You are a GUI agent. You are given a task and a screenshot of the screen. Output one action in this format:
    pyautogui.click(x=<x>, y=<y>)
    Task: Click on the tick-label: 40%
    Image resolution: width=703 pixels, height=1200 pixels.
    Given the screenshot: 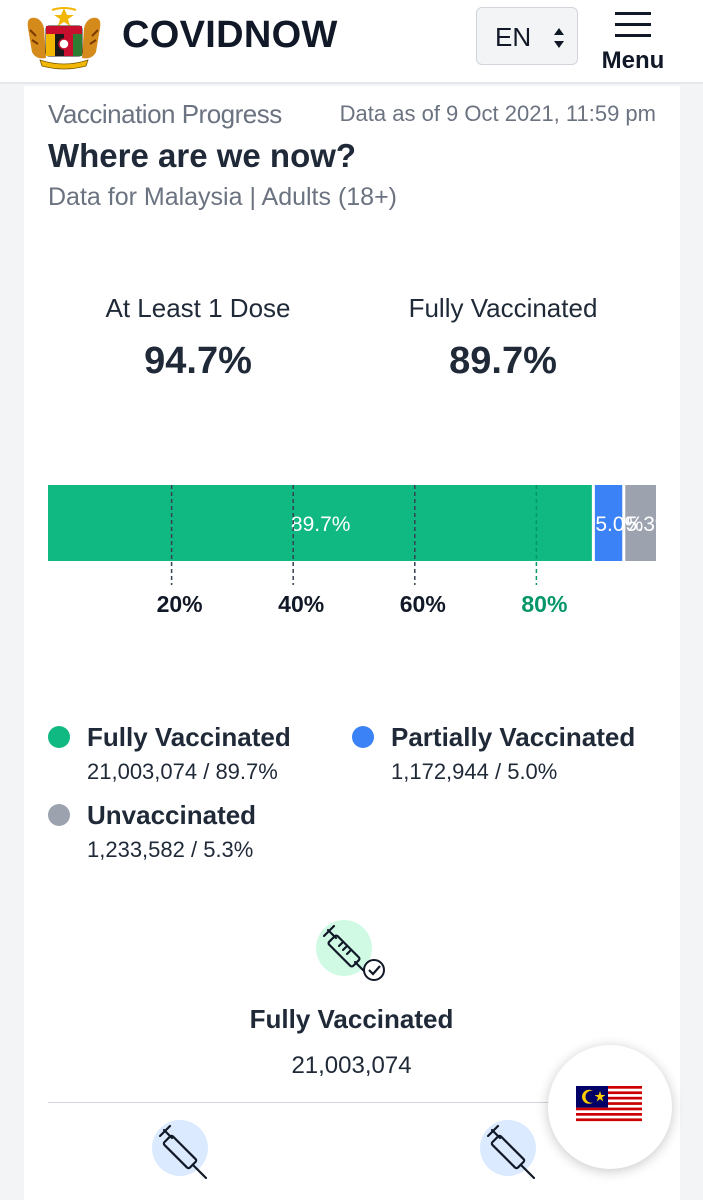 What is the action you would take?
    pyautogui.click(x=301, y=604)
    